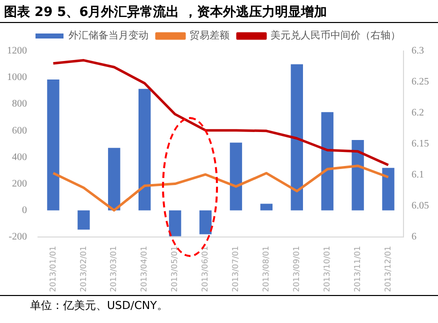 Image resolution: width=438 pixels, height=323 pixels. Describe the element at coordinates (335, 36) in the screenshot. I see `legend-label: 美元兑人民币中间价（右轴）` at that location.